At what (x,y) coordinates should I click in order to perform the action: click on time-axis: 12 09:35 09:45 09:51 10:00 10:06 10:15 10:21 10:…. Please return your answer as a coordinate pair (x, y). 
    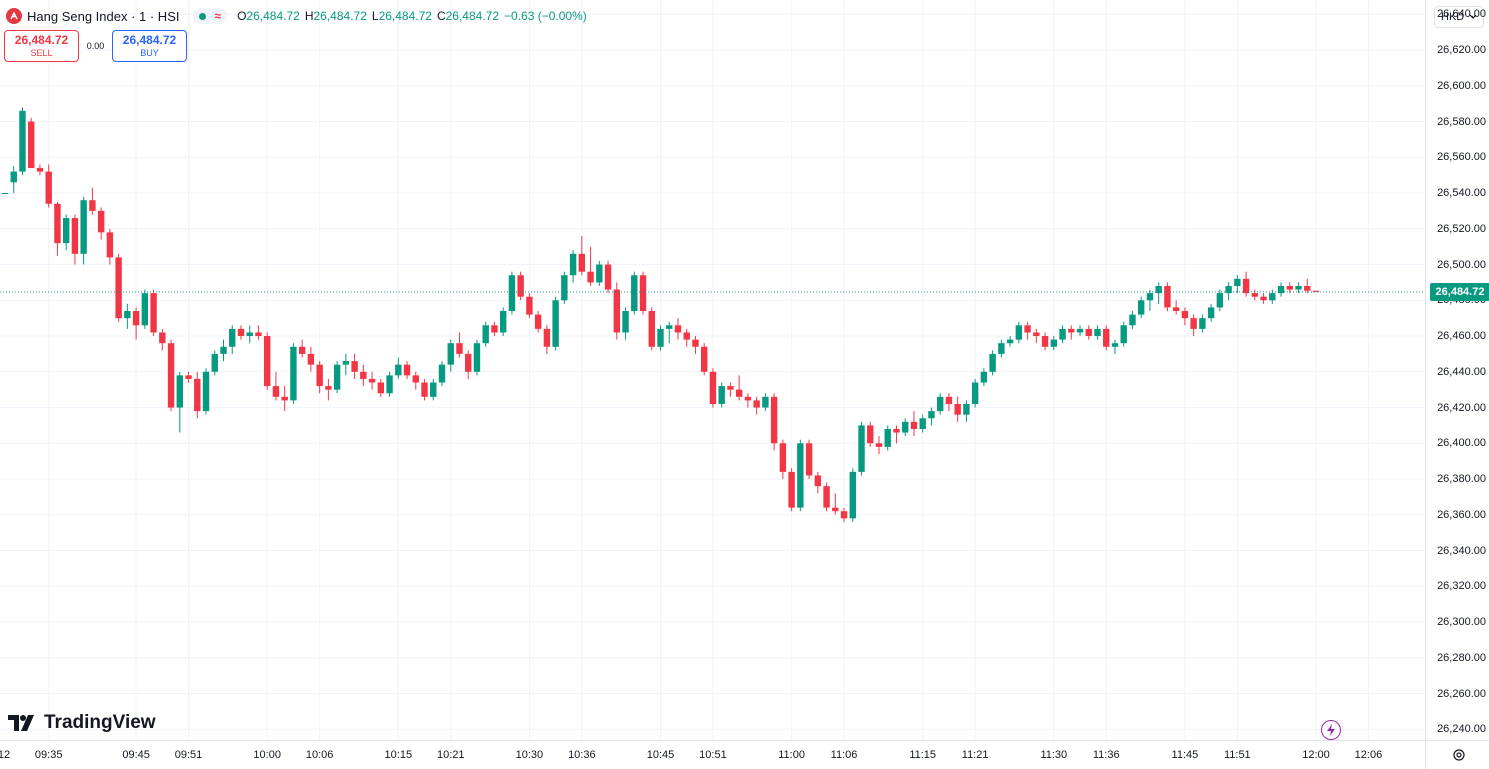
    Looking at the image, I should click on (712, 754).